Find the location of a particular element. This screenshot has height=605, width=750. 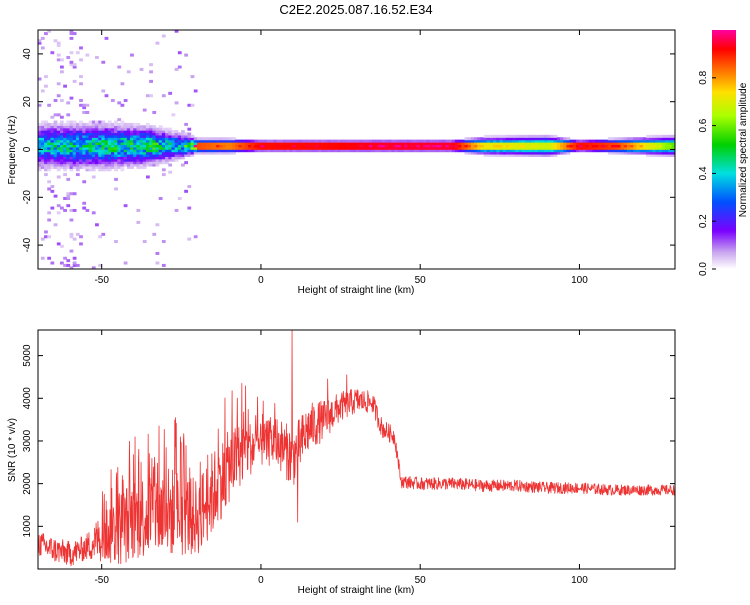

spectrogram-x-tick-label: -50 is located at coordinates (101, 280).